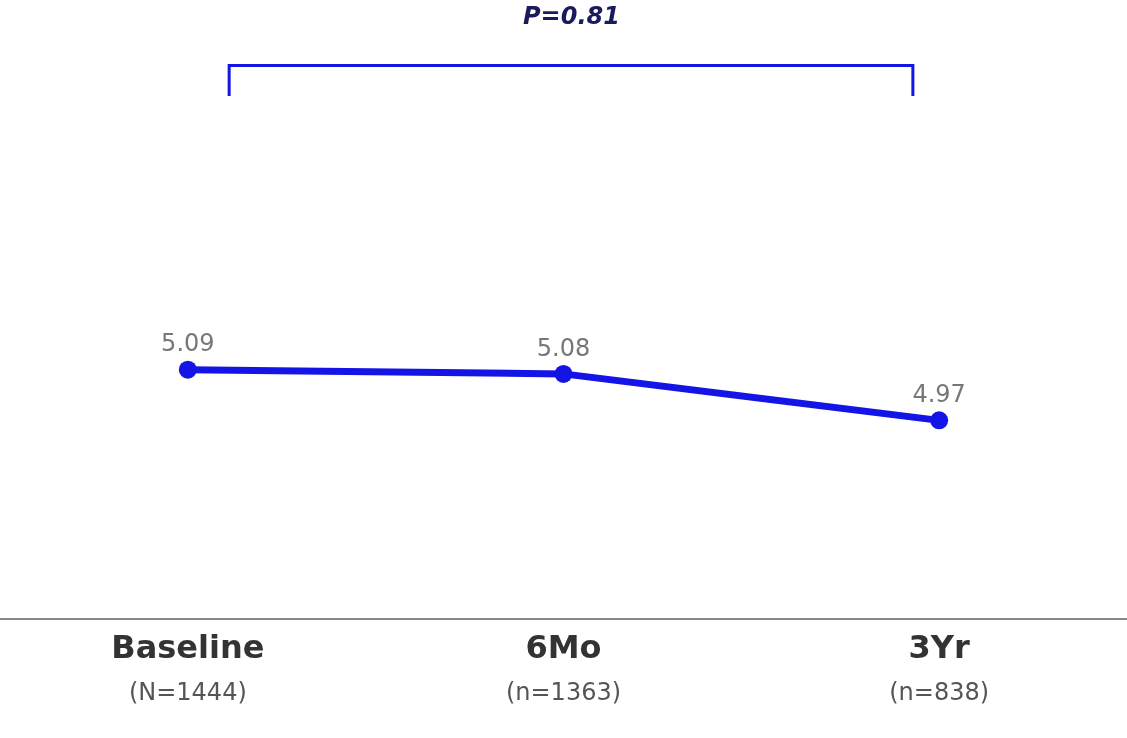 The height and width of the screenshot is (738, 1127). Describe the element at coordinates (939, 394) in the screenshot. I see `data-label: 4.97` at that location.